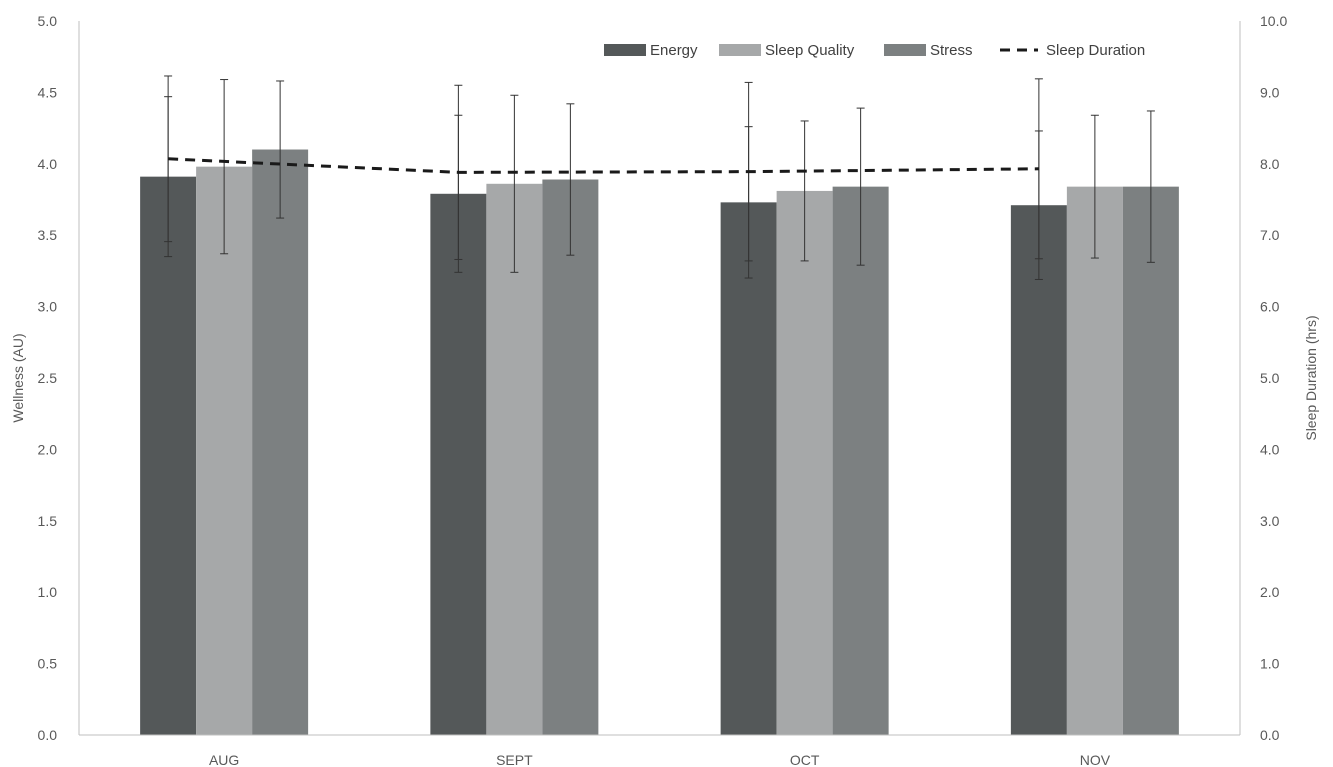 The image size is (1333, 767). What do you see at coordinates (1270, 378) in the screenshot?
I see `y-right-tick-label: 5.0` at bounding box center [1270, 378].